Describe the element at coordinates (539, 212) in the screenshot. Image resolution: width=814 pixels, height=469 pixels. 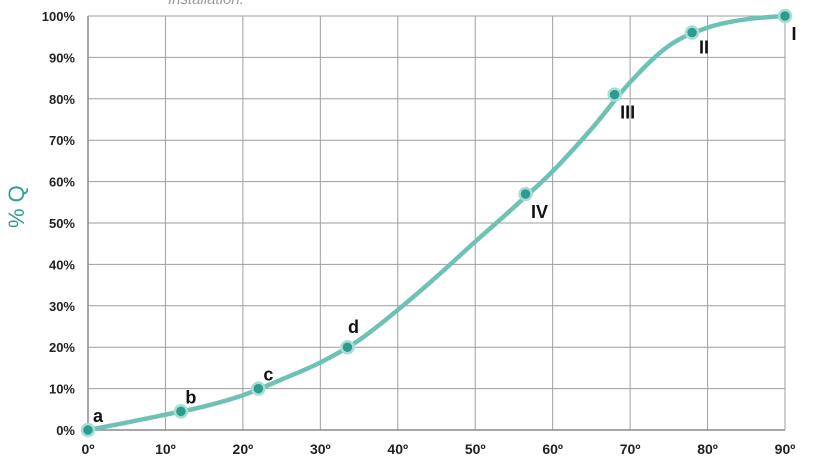
I see `point-label-iv: IV` at that location.